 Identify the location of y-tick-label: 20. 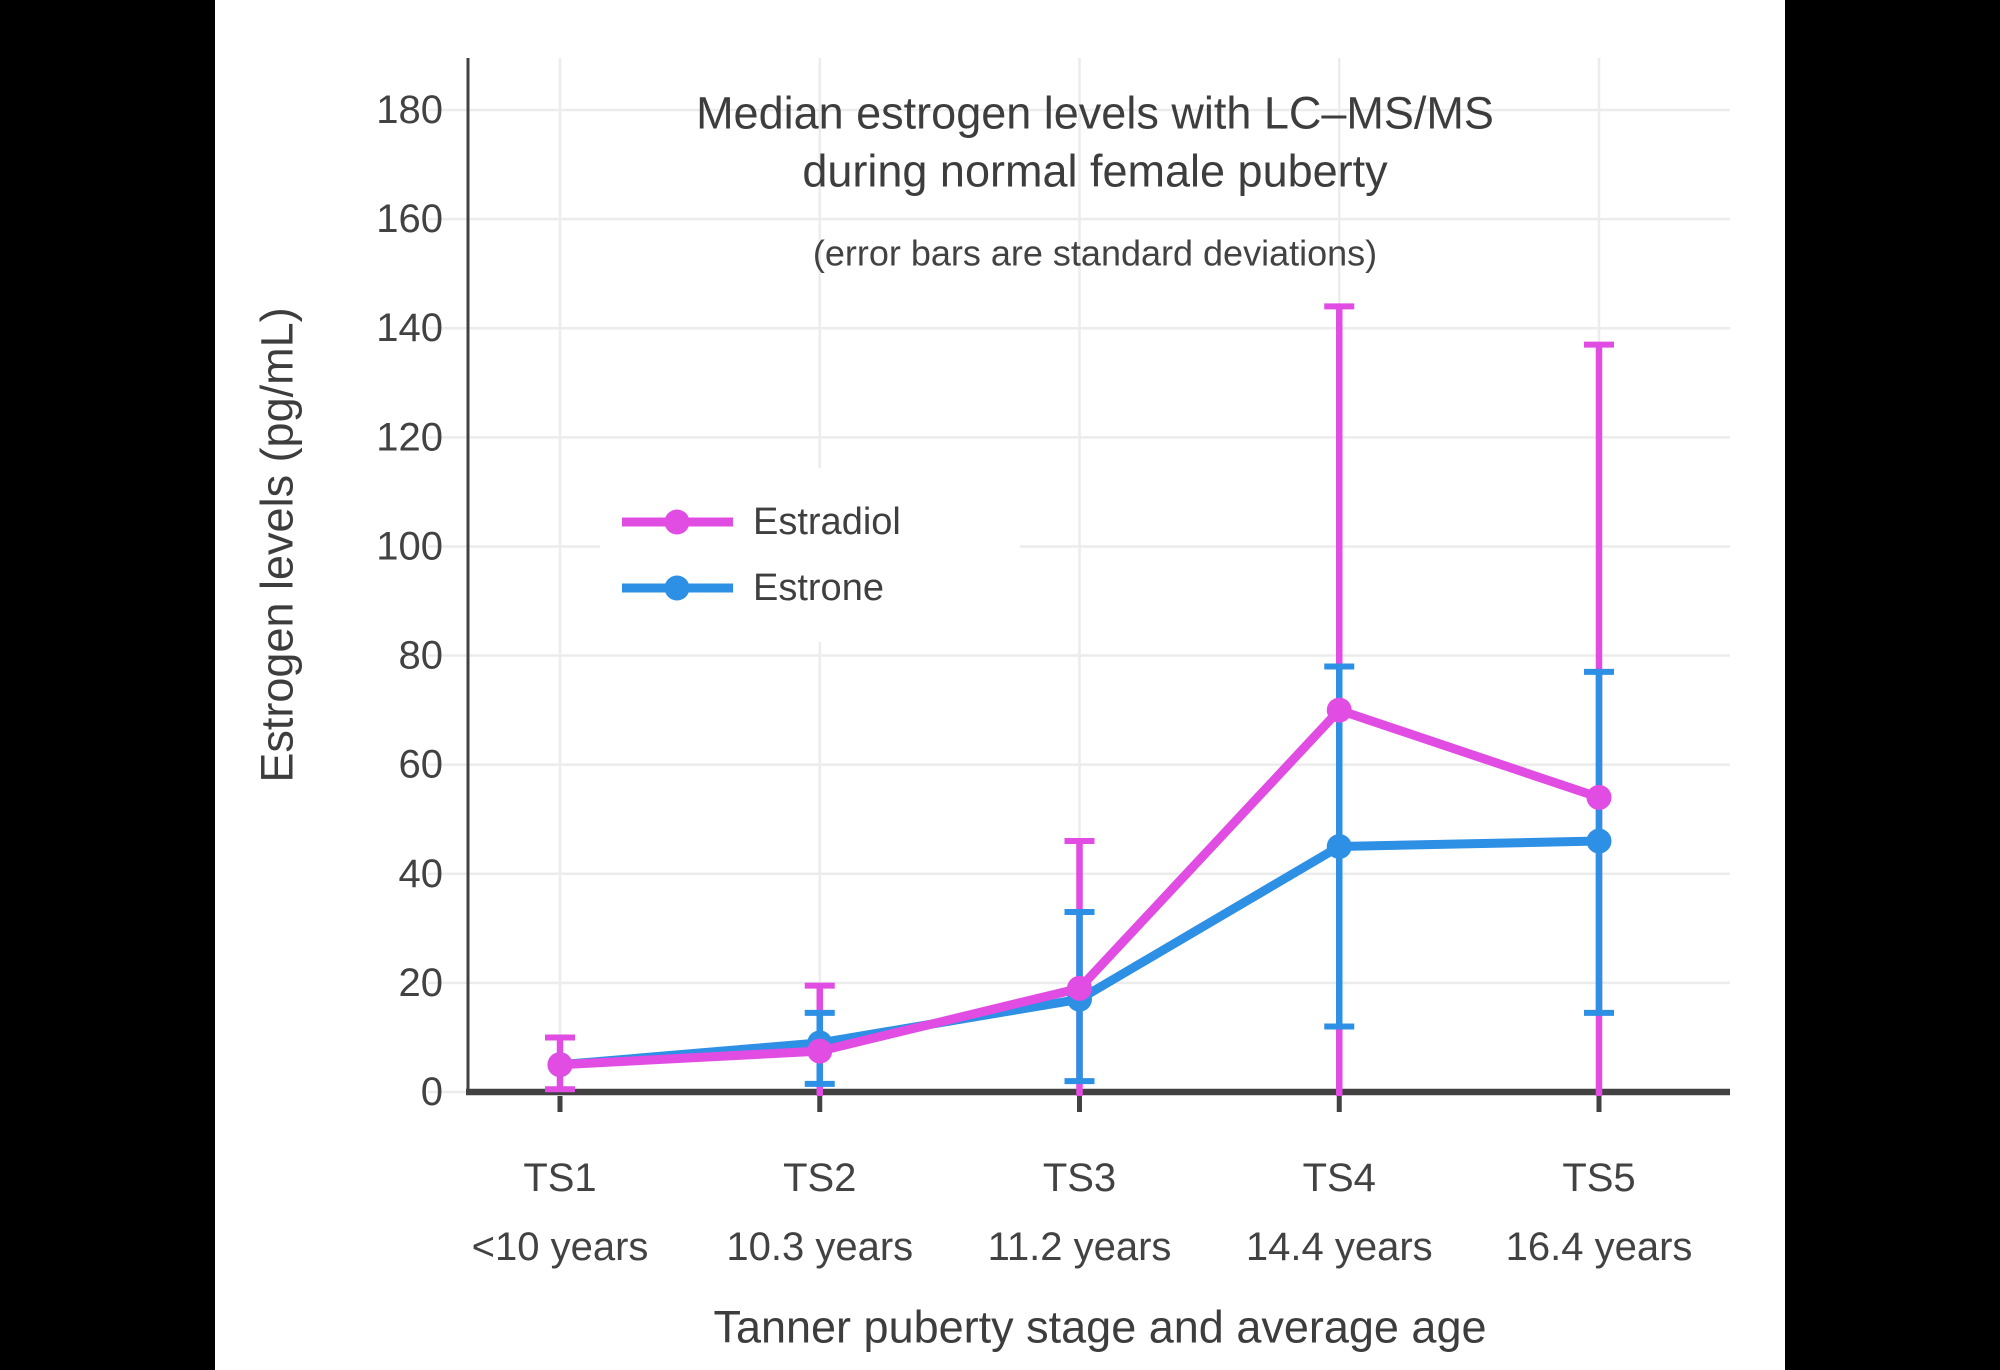
(421, 983).